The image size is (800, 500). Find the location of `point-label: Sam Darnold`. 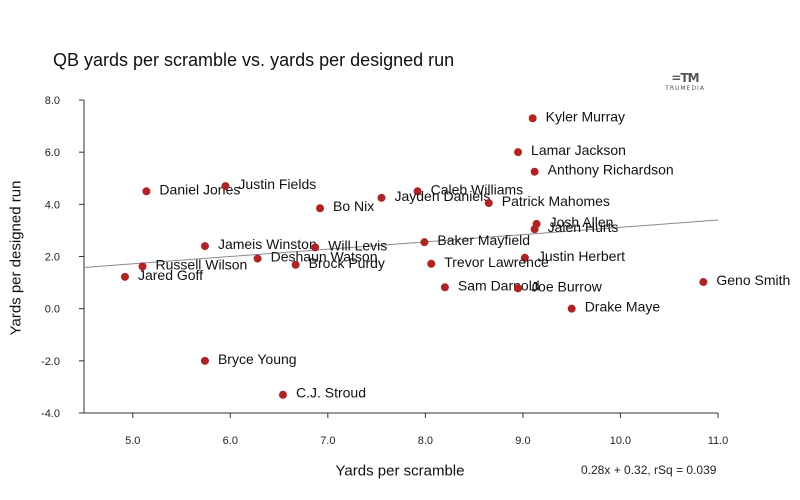

point-label: Sam Darnold is located at coordinates (499, 285).